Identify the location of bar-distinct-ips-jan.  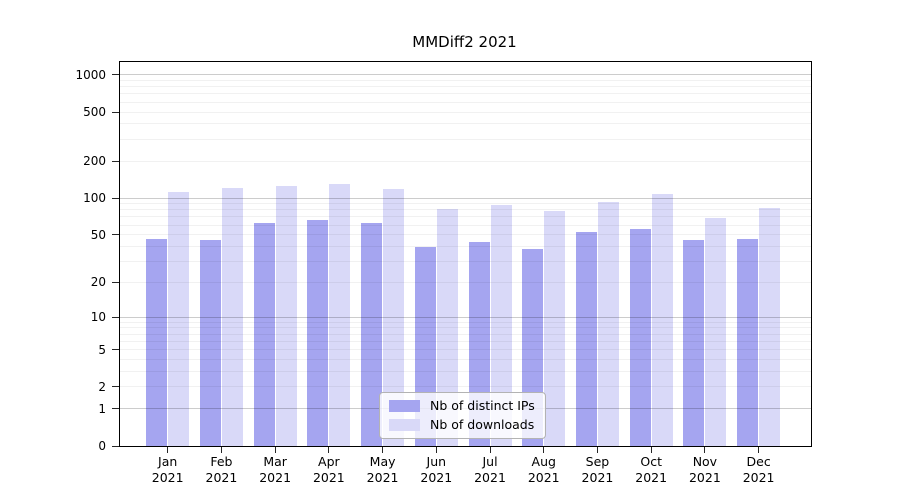
(157, 342).